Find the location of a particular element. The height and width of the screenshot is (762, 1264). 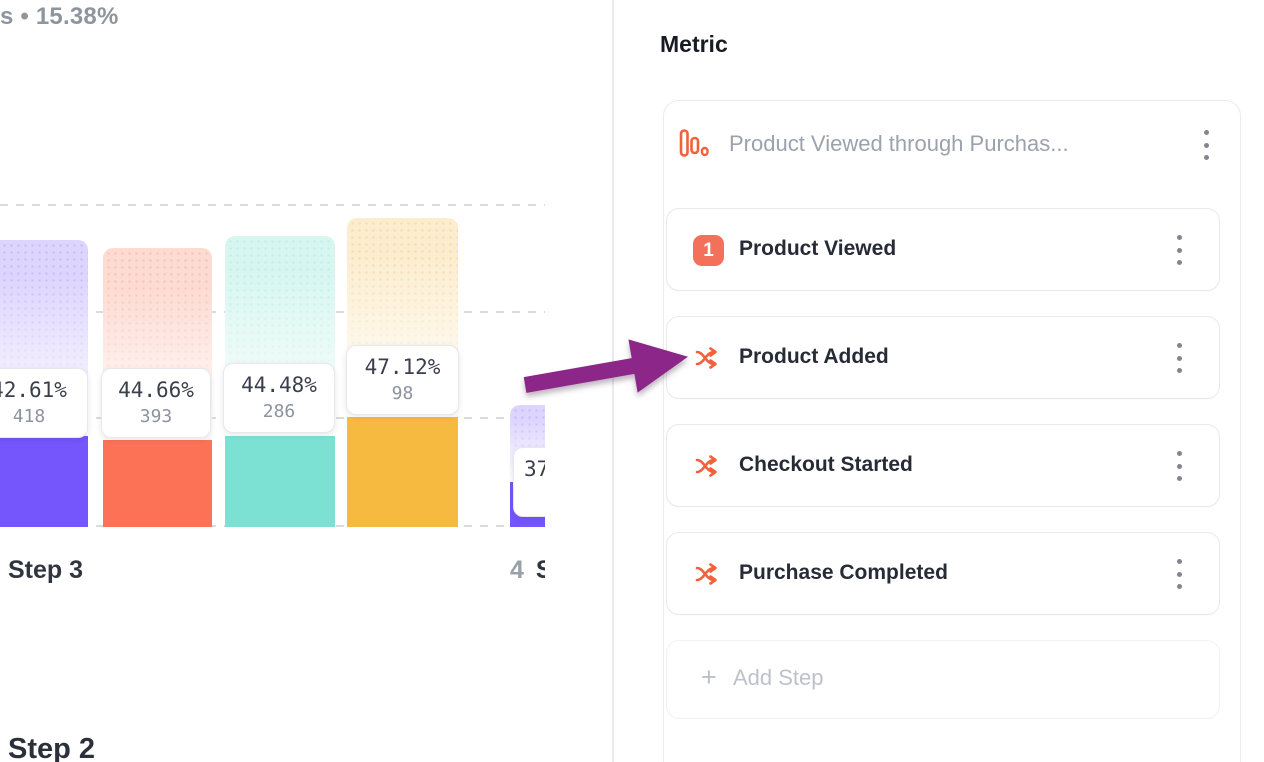

step-label: Purchase Completed is located at coordinates (843, 572).